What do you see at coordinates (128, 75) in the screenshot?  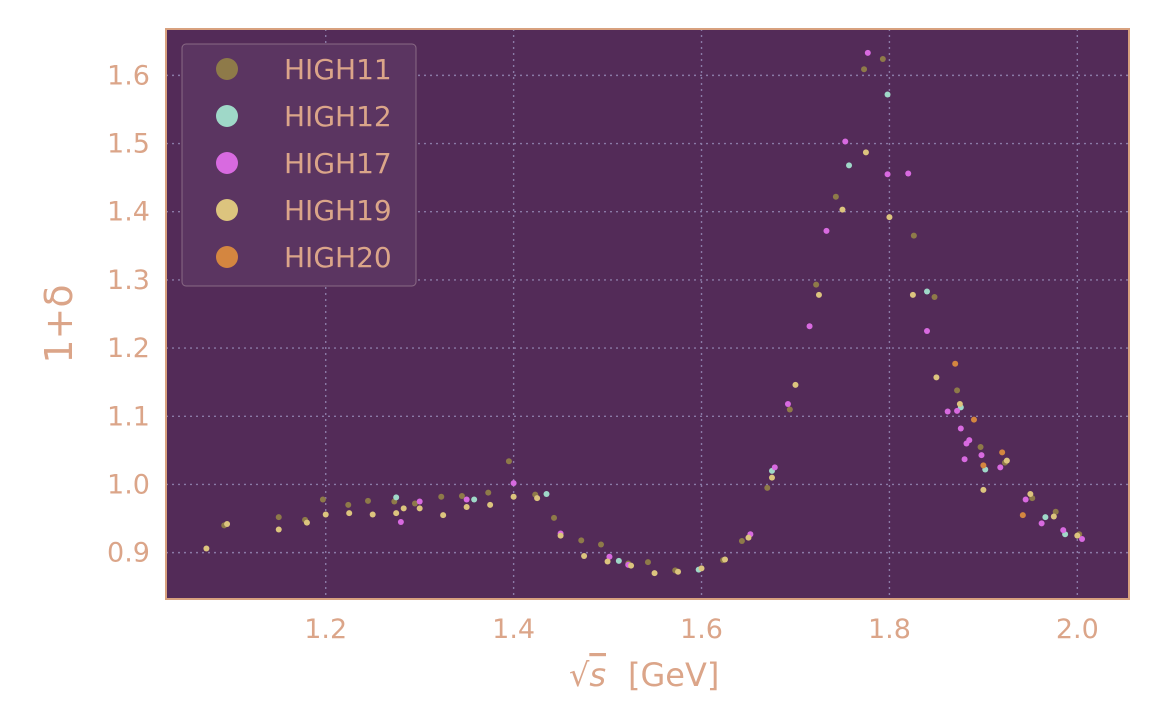 I see `y-tick-label: 1.6` at bounding box center [128, 75].